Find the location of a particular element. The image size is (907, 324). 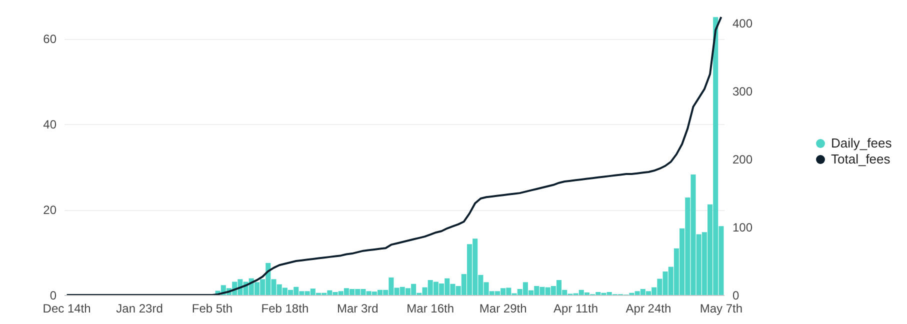

y-tick-label: 0 is located at coordinates (53, 295).